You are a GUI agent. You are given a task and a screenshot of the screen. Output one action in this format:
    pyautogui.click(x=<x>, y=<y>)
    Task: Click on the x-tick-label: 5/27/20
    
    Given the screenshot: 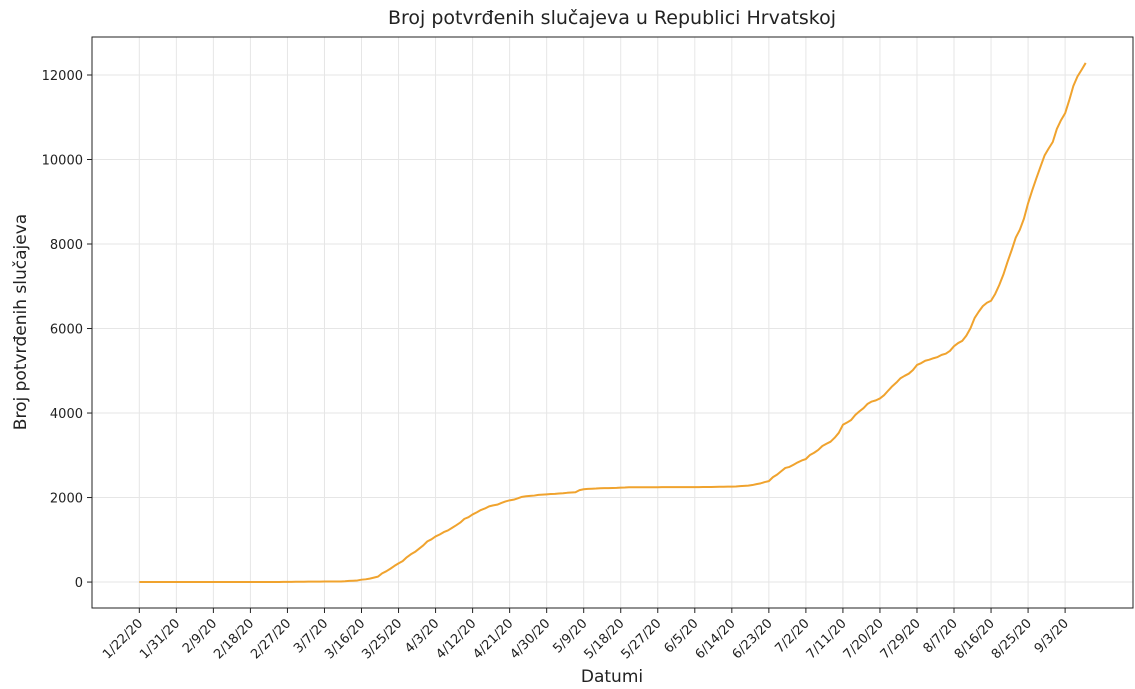 What is the action you would take?
    pyautogui.click(x=642, y=639)
    